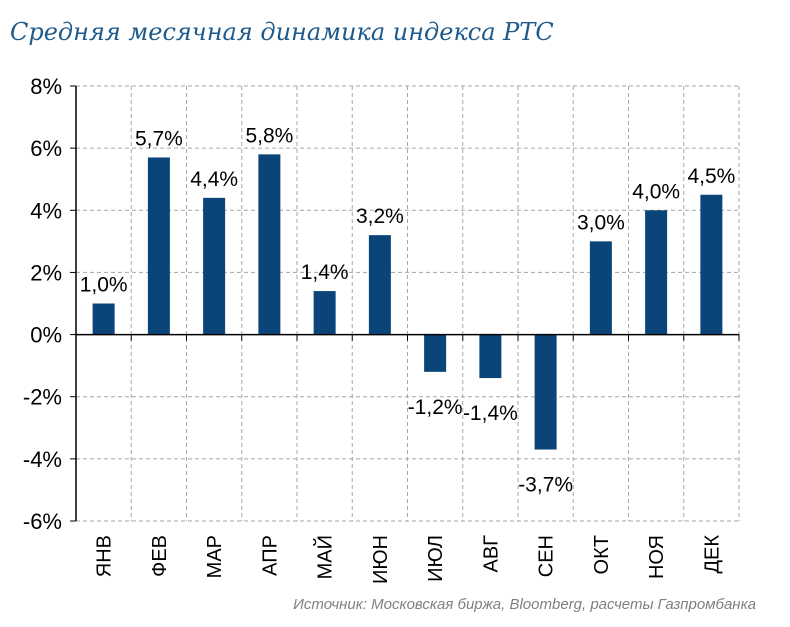 The image size is (790, 627). What do you see at coordinates (491, 554) in the screenshot?
I see `x-tick-label: АВГ` at bounding box center [491, 554].